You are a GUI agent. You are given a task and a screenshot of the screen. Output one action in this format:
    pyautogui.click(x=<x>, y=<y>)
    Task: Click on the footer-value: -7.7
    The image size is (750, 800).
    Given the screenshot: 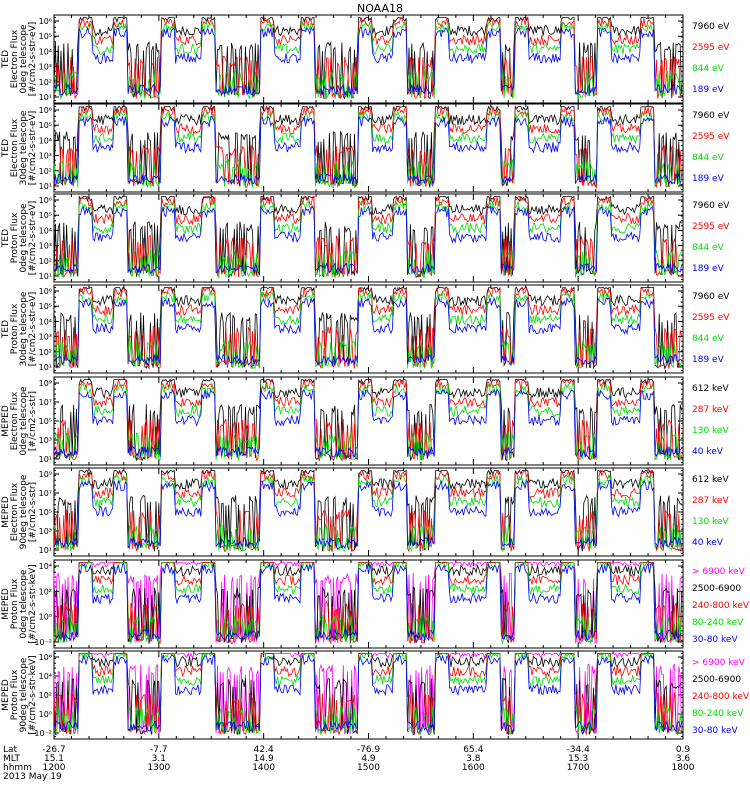 What is the action you would take?
    pyautogui.click(x=159, y=750)
    